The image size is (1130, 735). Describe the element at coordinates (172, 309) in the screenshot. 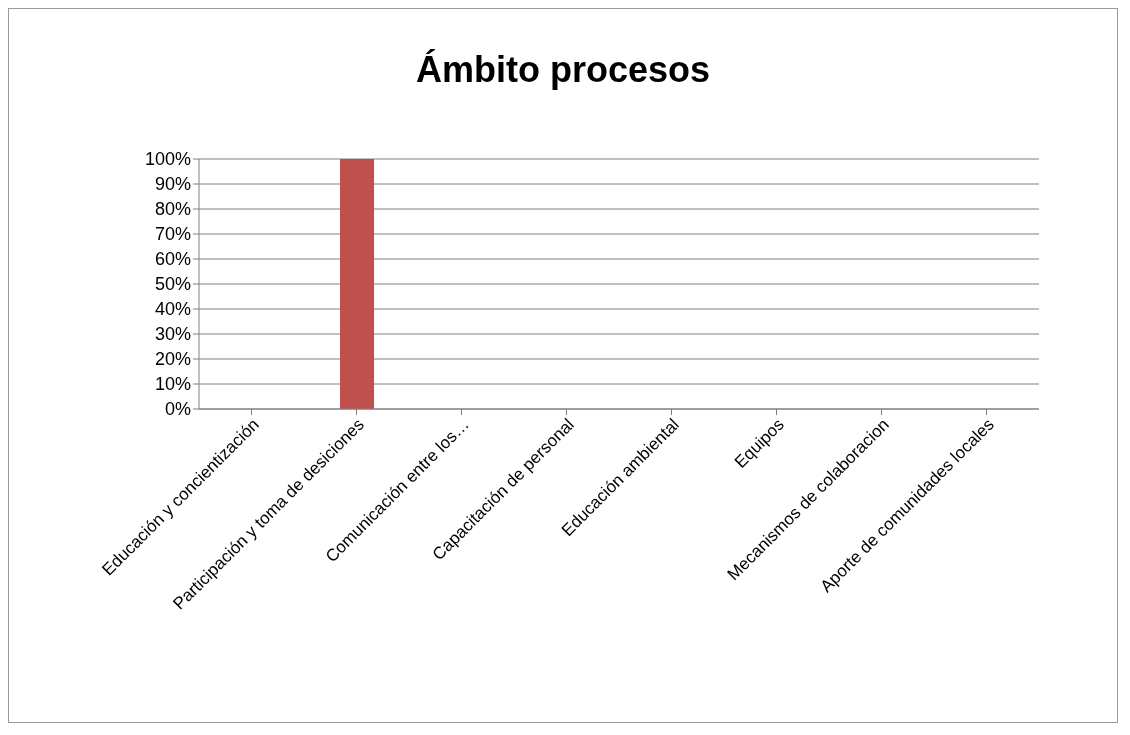

I see `y-tick-label: 40%` at that location.